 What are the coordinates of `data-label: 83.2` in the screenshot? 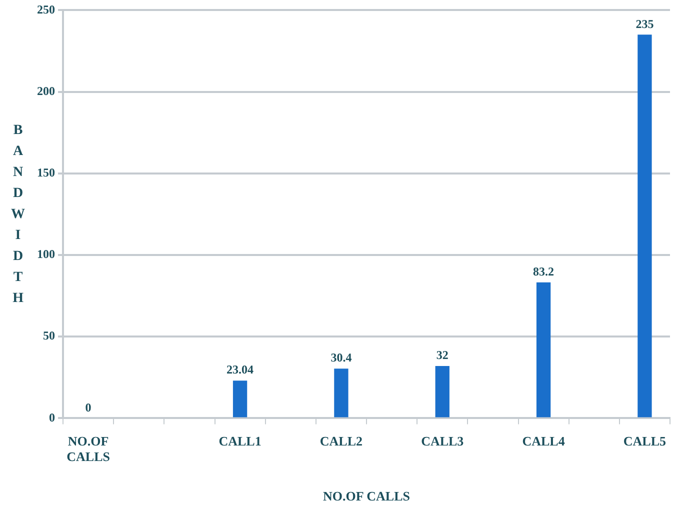 It's located at (543, 271).